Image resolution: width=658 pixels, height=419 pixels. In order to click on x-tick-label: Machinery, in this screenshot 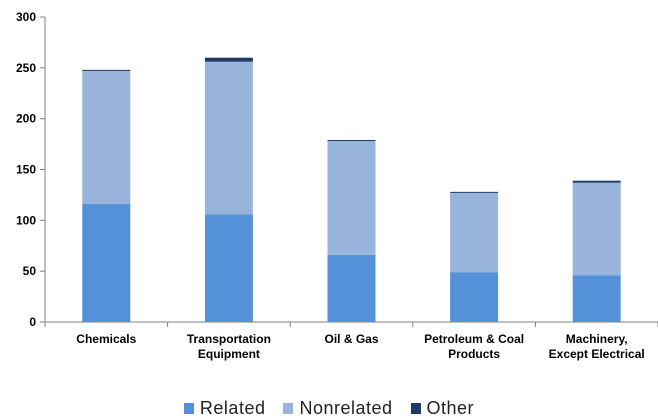, I will do `click(597, 339)`.